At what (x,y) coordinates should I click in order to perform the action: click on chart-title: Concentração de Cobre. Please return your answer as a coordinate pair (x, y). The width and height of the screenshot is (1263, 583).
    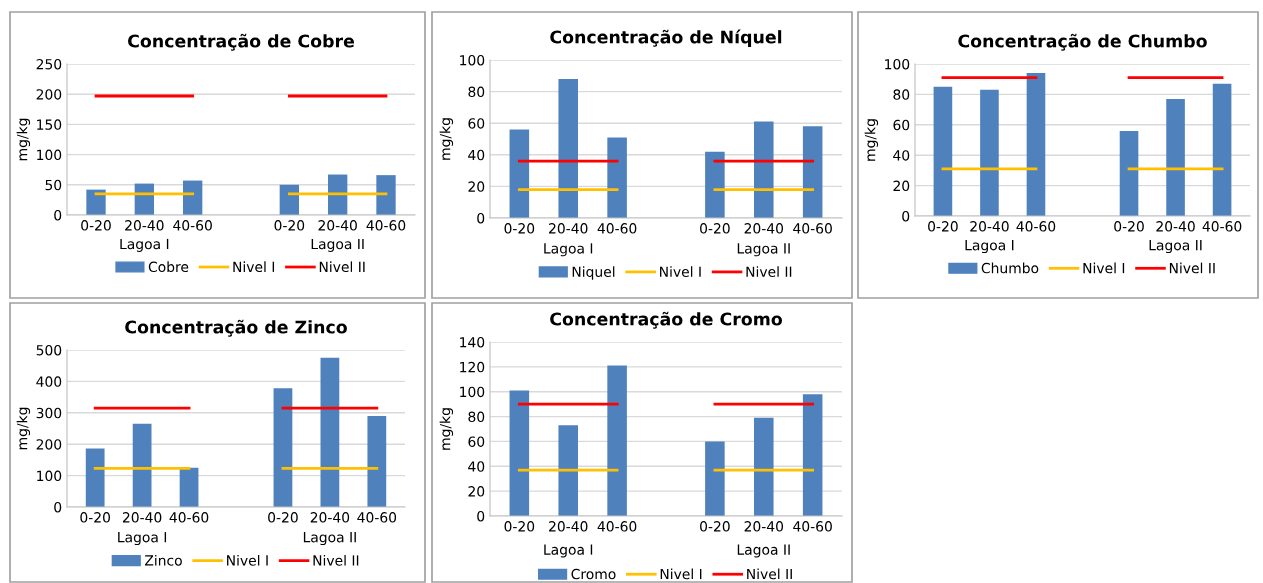
    Looking at the image, I should click on (241, 42).